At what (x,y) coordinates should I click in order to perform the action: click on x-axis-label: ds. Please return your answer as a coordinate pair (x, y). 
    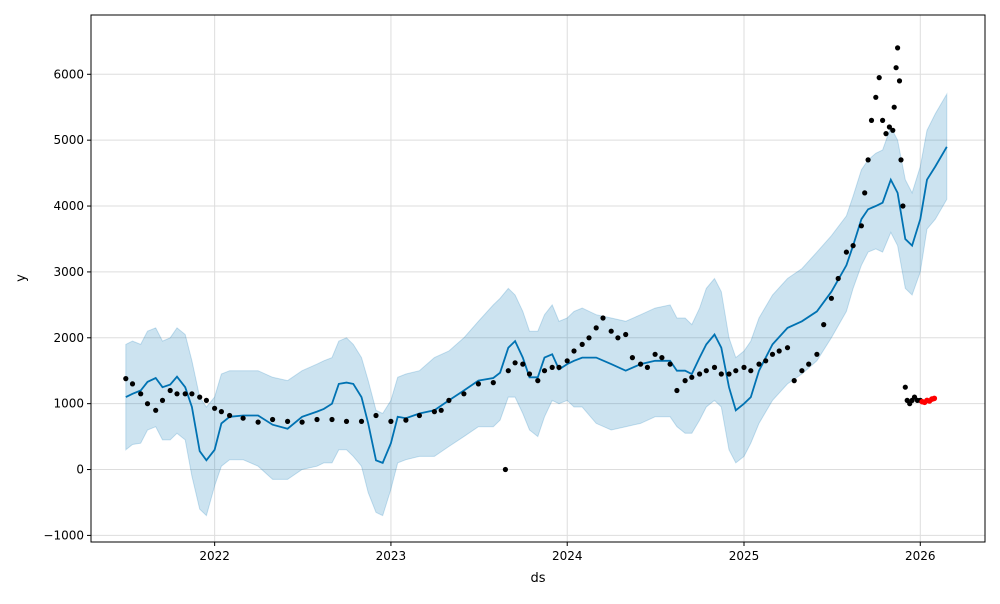
    Looking at the image, I should click on (537, 578).